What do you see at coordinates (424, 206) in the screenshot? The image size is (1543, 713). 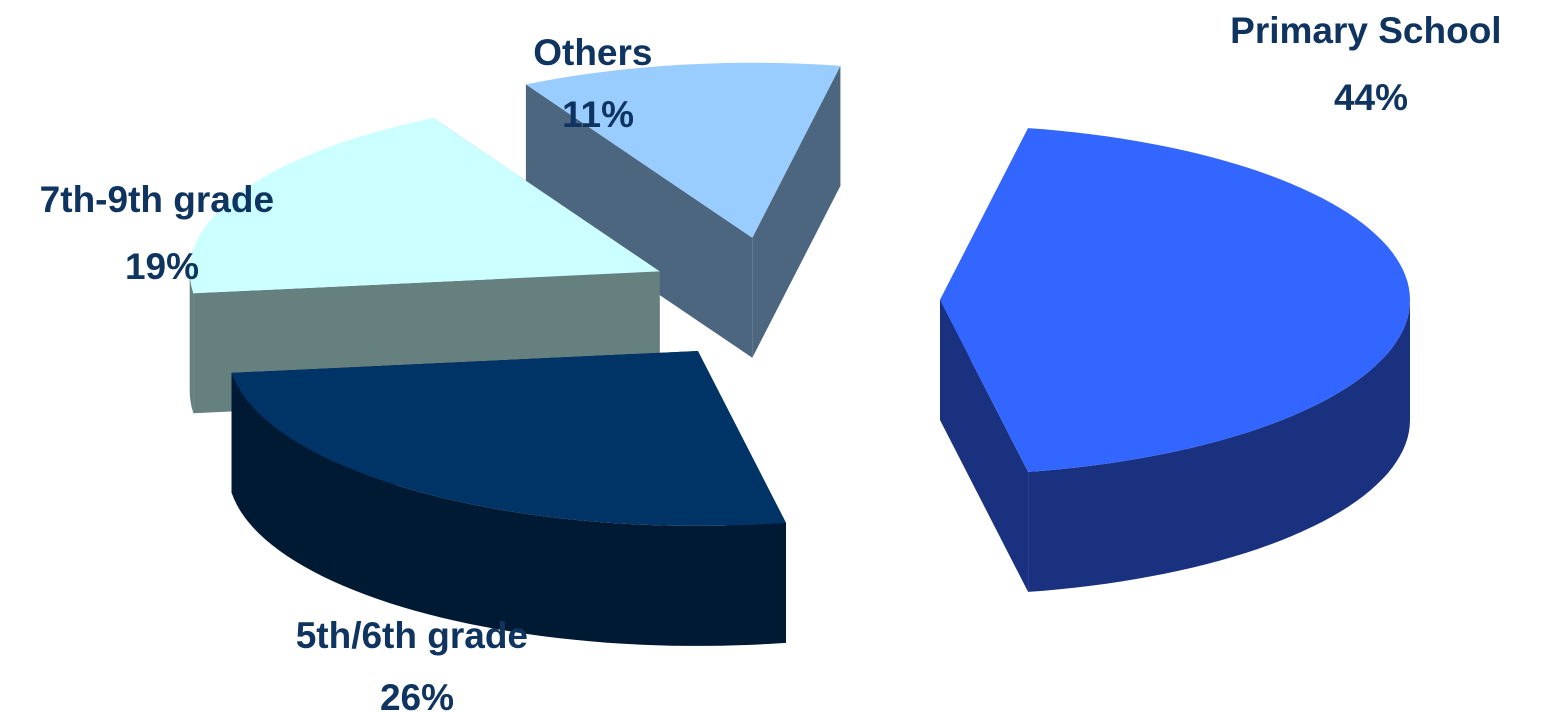 I see `slice-7th-9th-grade-top` at bounding box center [424, 206].